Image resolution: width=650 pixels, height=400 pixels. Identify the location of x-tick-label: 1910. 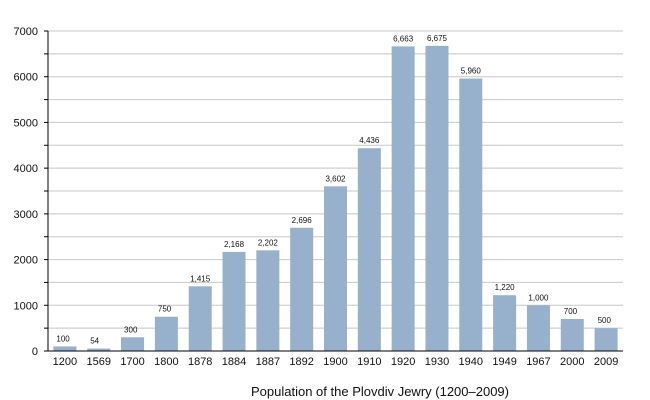
(369, 362).